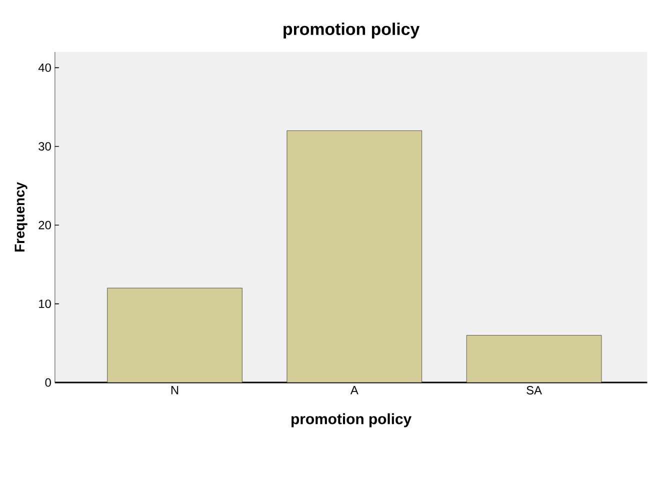  What do you see at coordinates (45, 303) in the screenshot?
I see `y-tick-label: 10` at bounding box center [45, 303].